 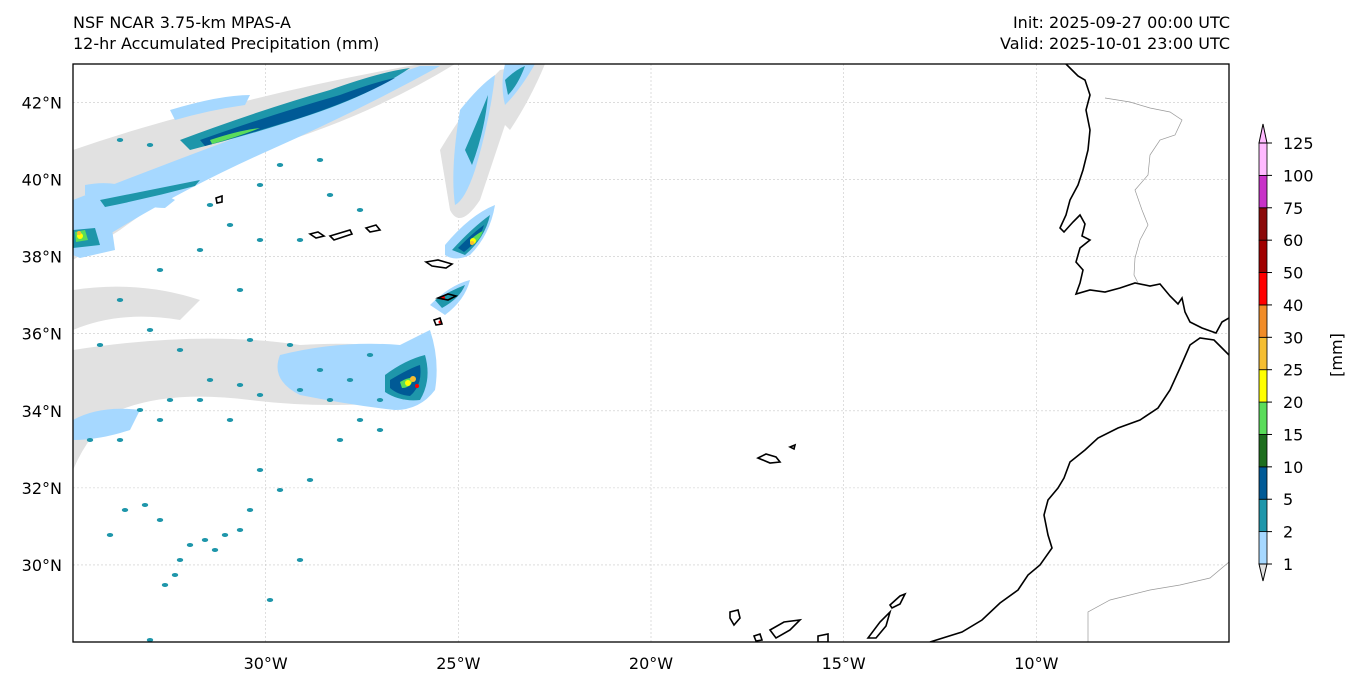 I want to click on iberia-coast, so click(x=1144, y=199).